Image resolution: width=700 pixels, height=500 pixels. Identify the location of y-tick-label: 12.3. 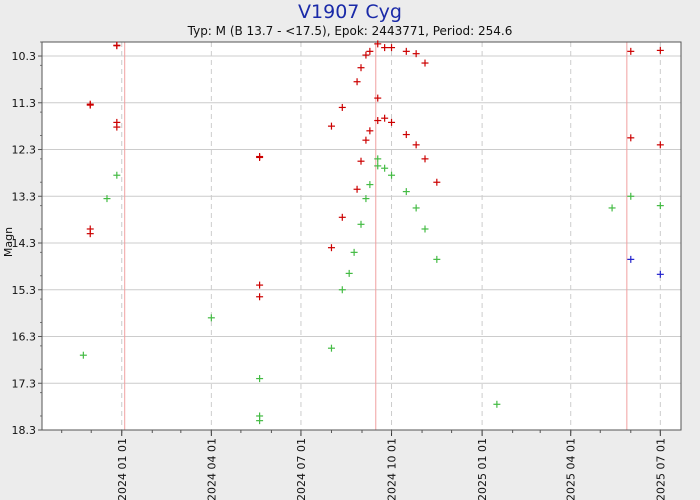
(24, 150).